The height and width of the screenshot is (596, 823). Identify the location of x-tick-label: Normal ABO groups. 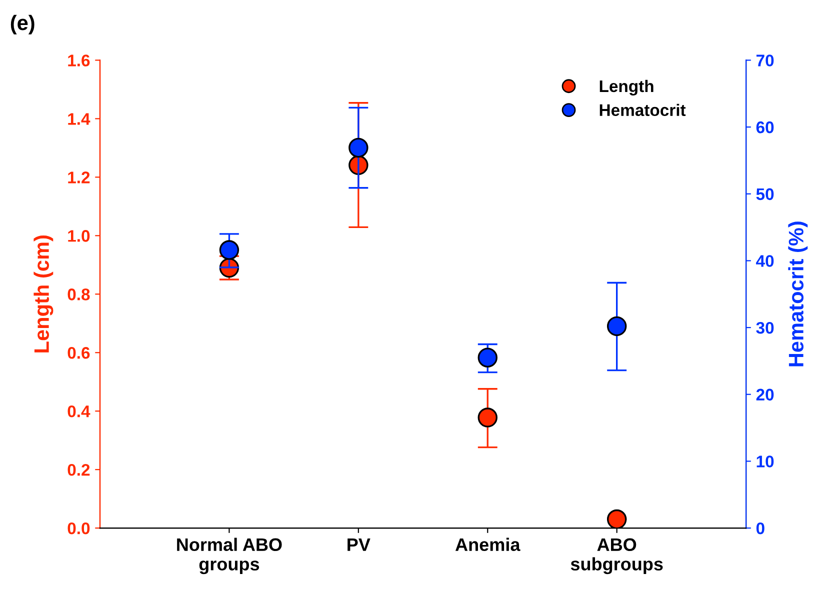
(229, 556).